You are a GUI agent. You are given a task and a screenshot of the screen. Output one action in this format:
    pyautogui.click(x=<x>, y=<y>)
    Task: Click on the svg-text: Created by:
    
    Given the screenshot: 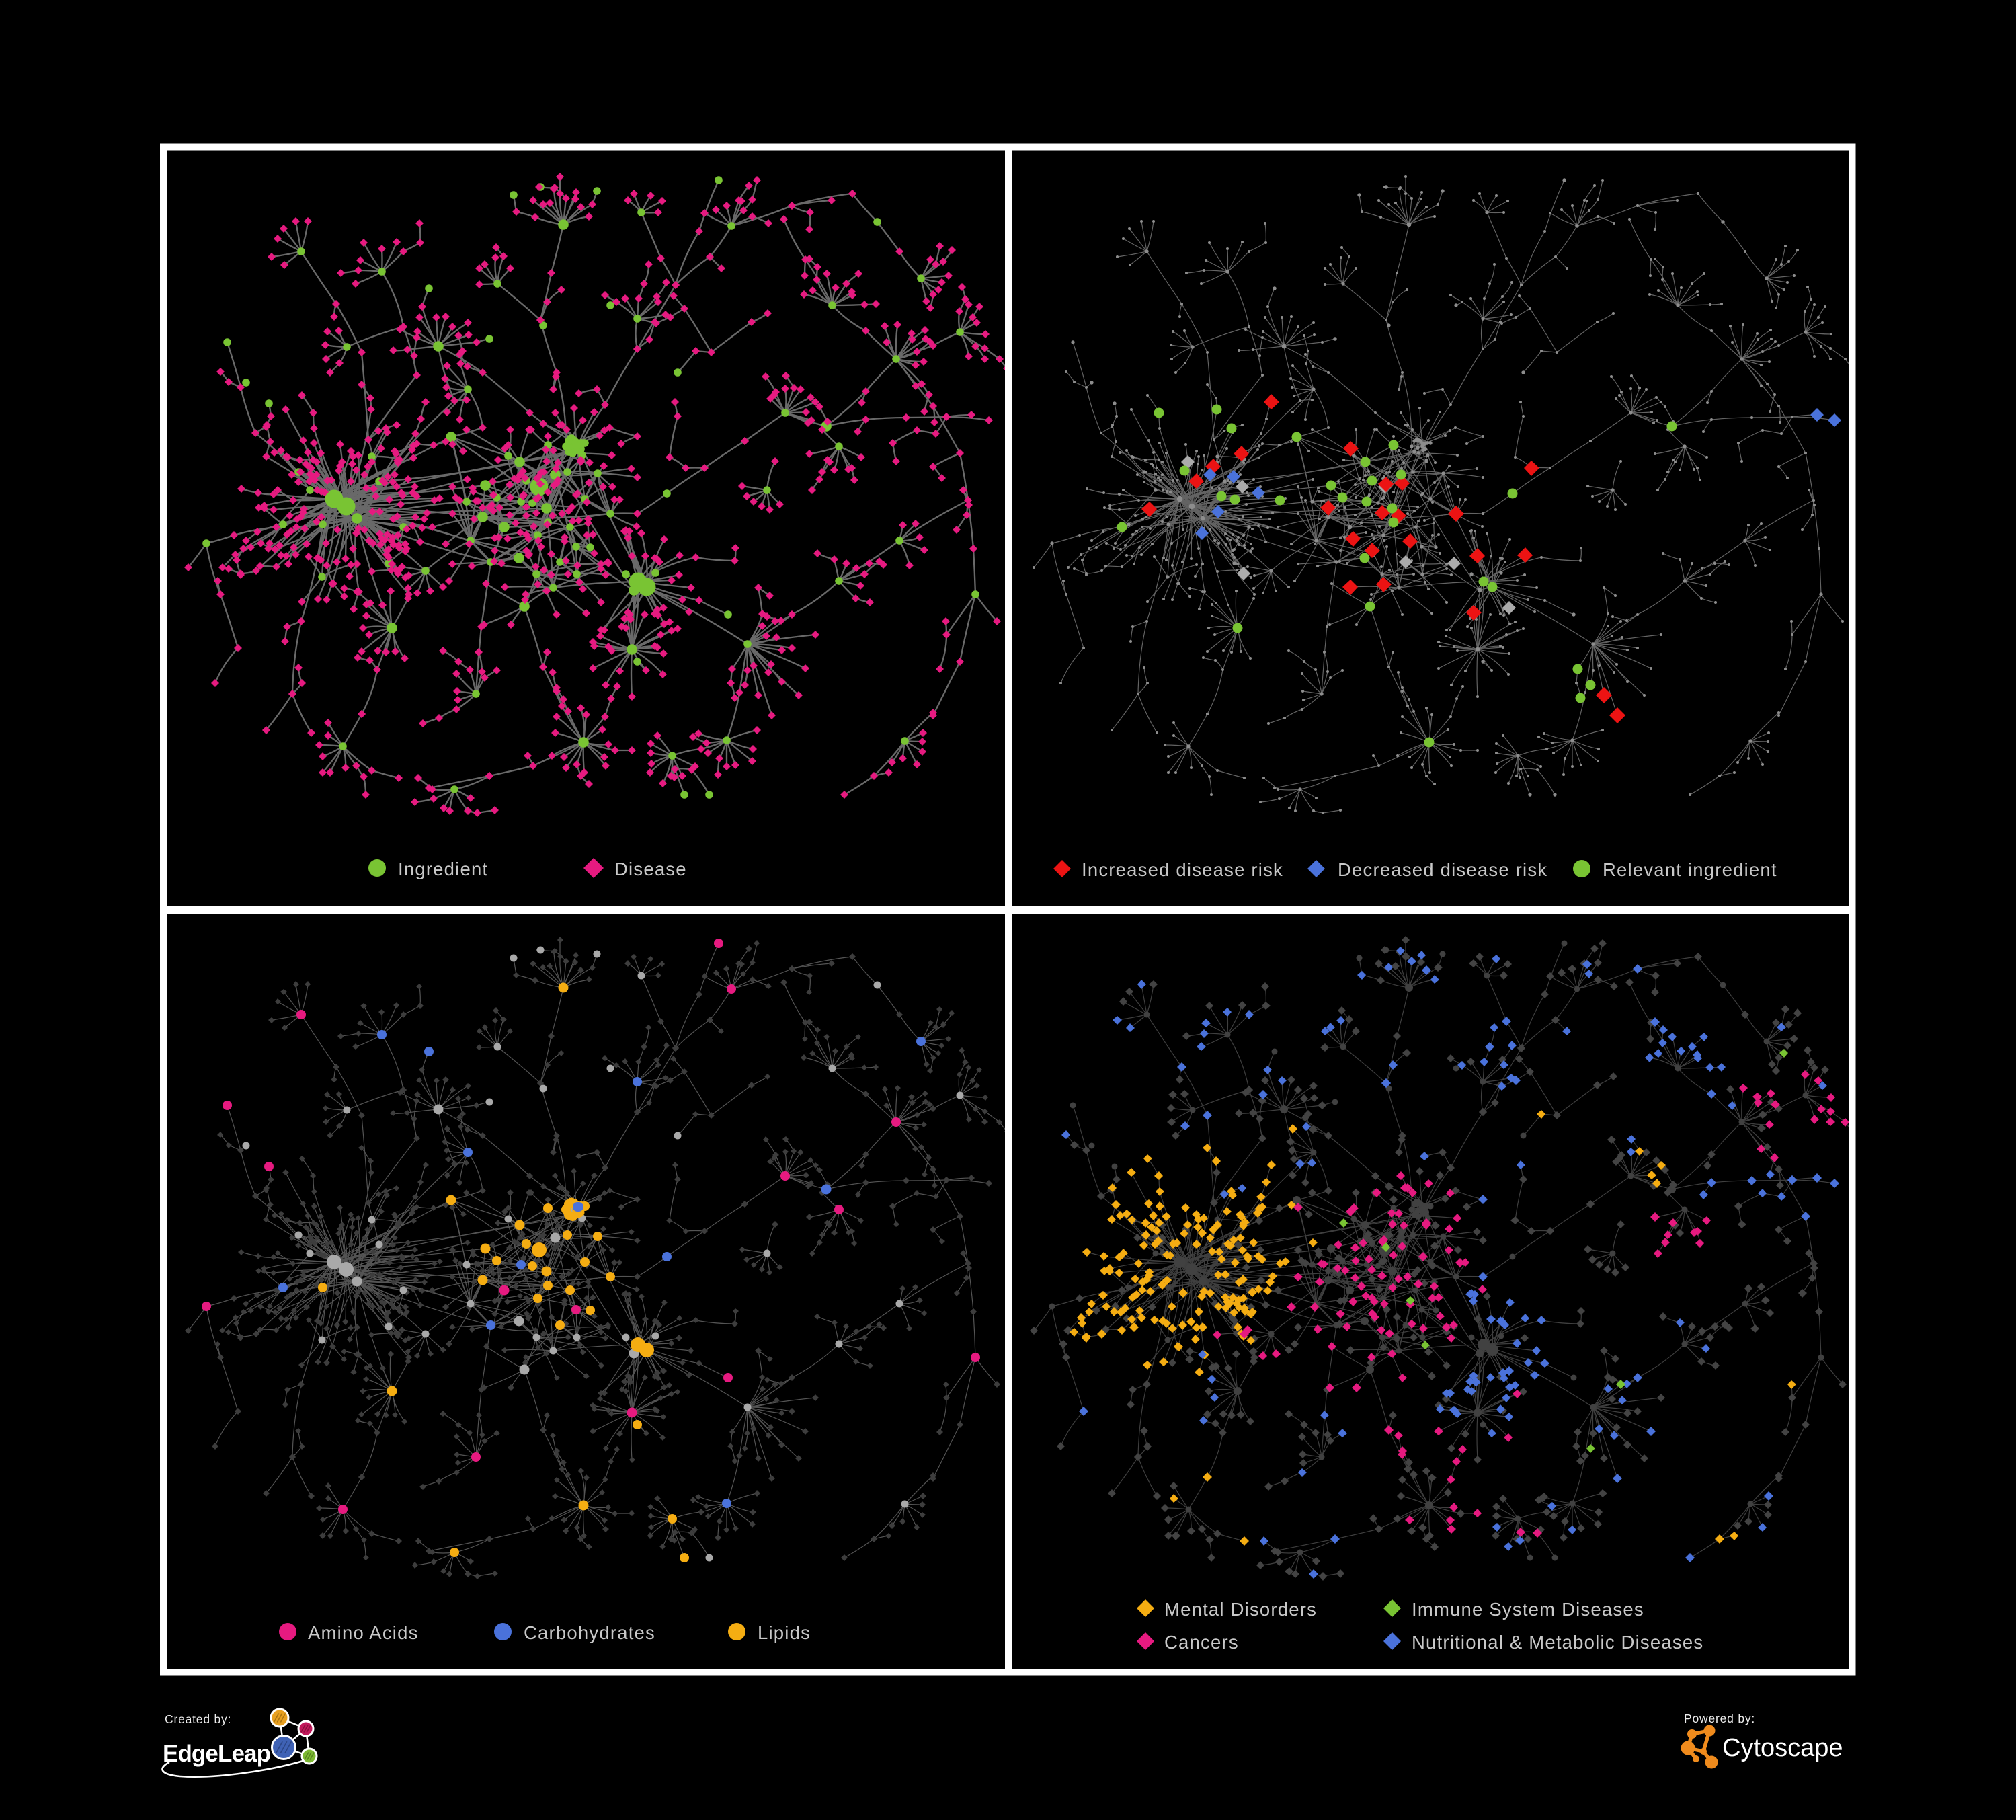 What is the action you would take?
    pyautogui.click(x=198, y=1719)
    